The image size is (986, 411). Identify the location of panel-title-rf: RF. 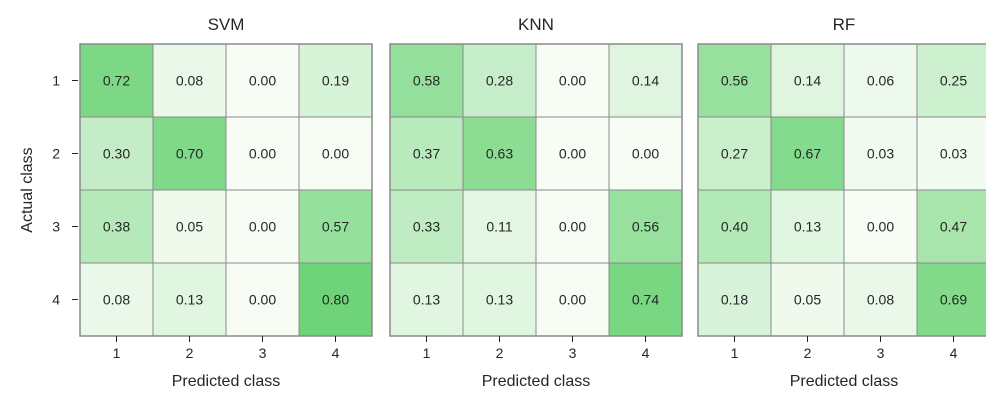
(844, 24).